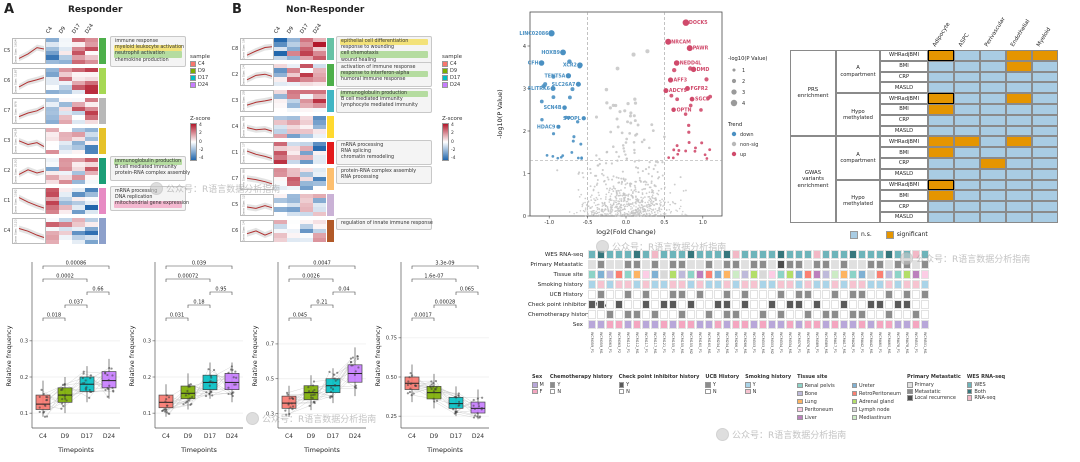 Image resolution: width=1080 pixels, height=462 pixels. Describe the element at coordinates (577, 325) in the screenshot. I see `clinical-row-label: Sex` at that location.